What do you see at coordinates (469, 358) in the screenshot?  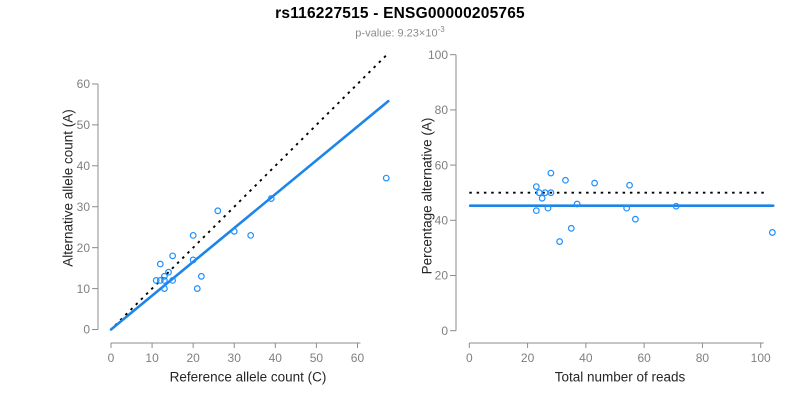 I see `right-x-tick-label: 0` at bounding box center [469, 358].